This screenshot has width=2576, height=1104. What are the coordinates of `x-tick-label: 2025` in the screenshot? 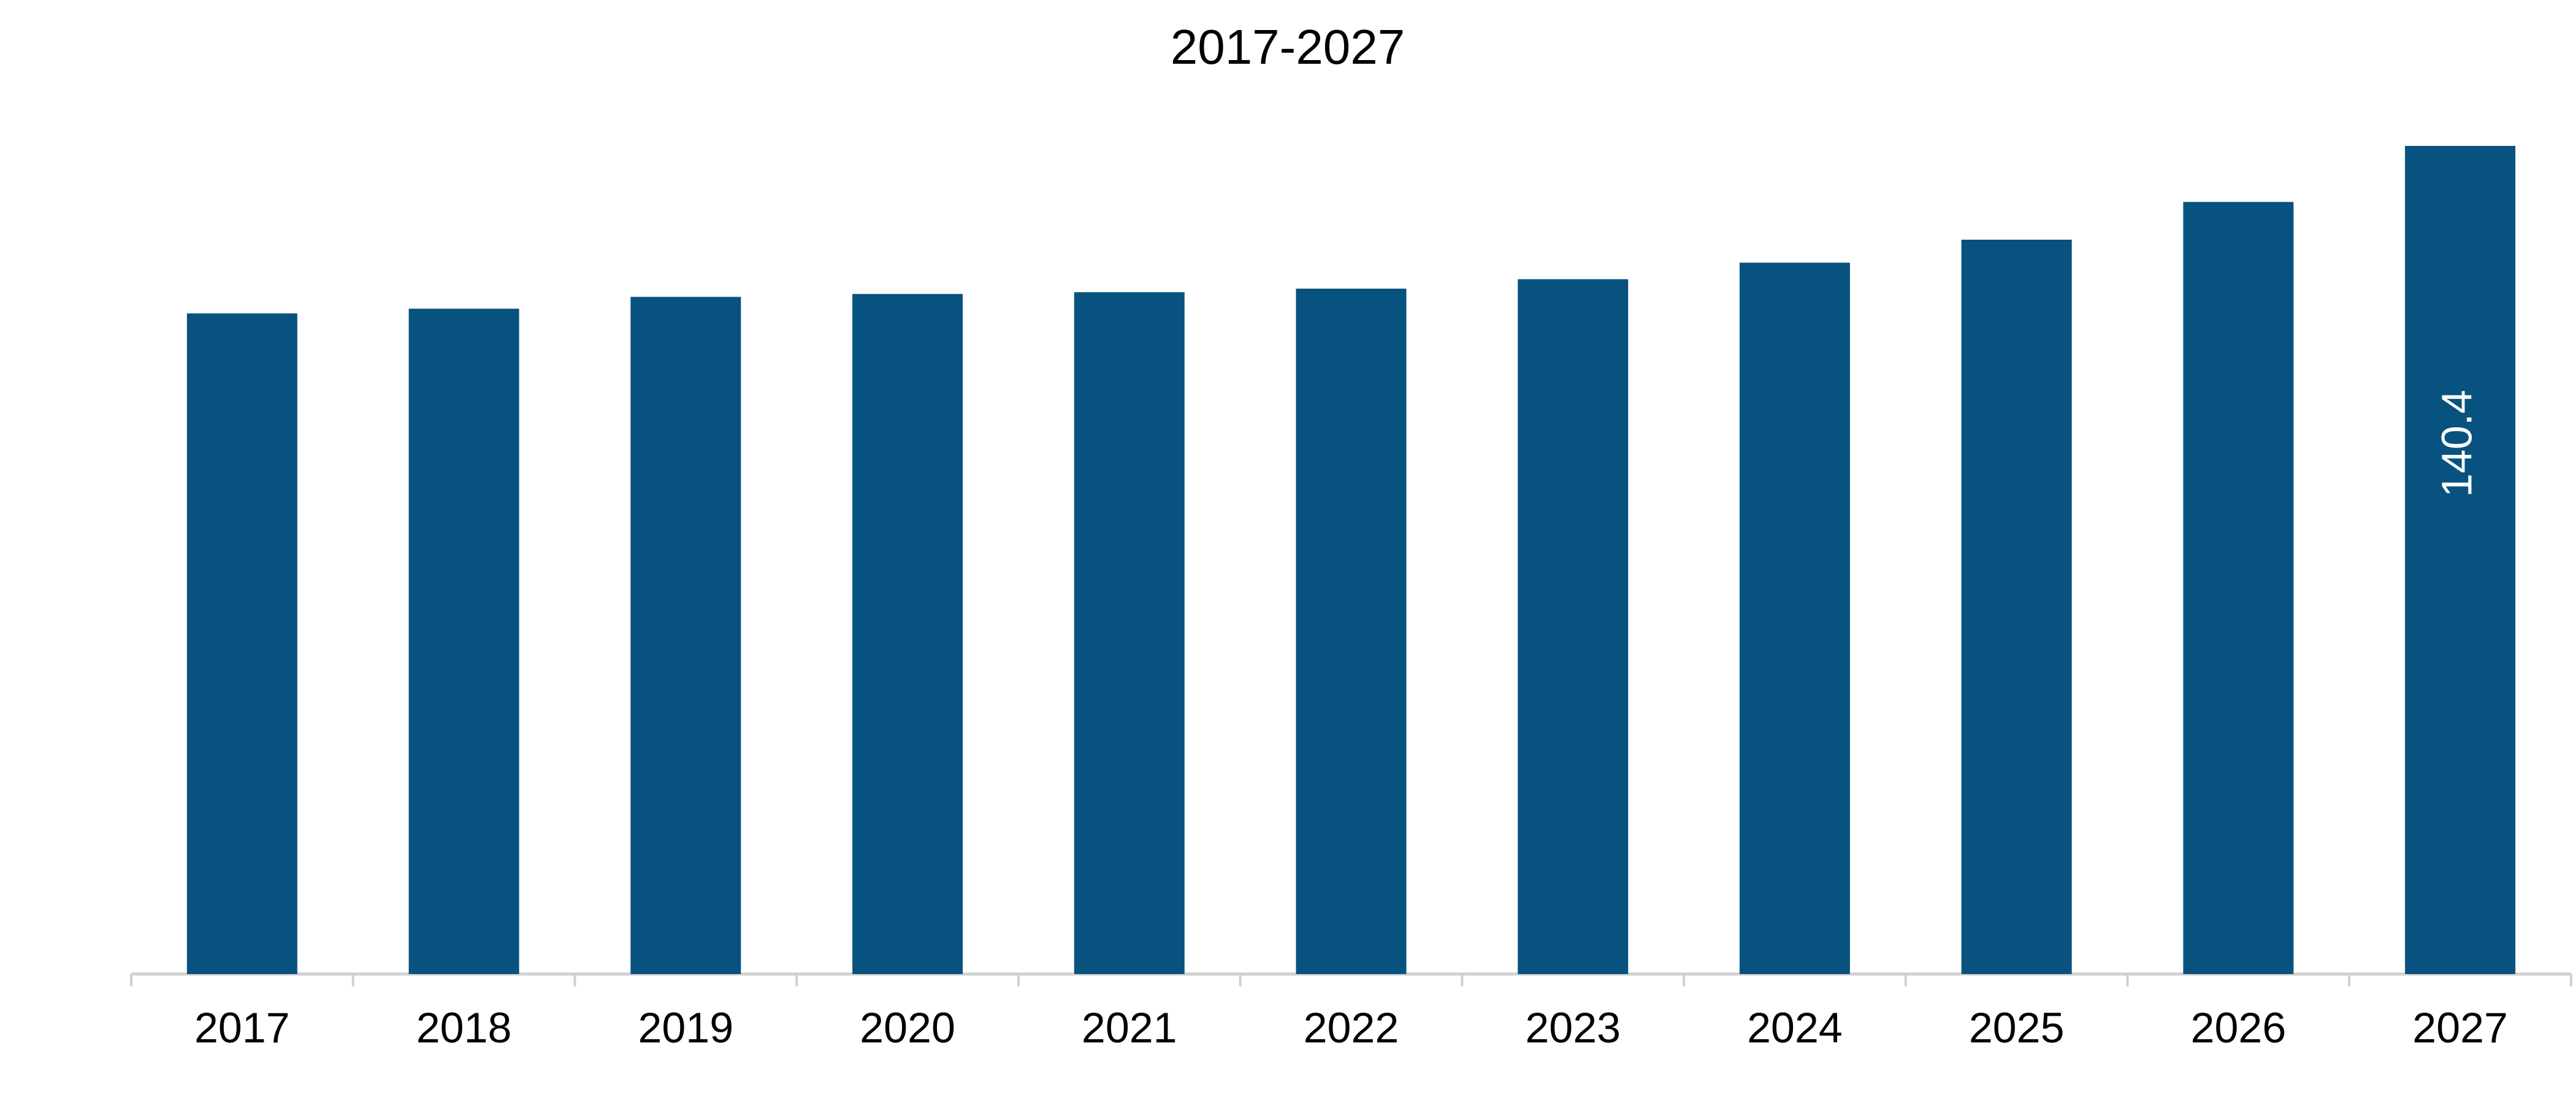 It's located at (2017, 1027).